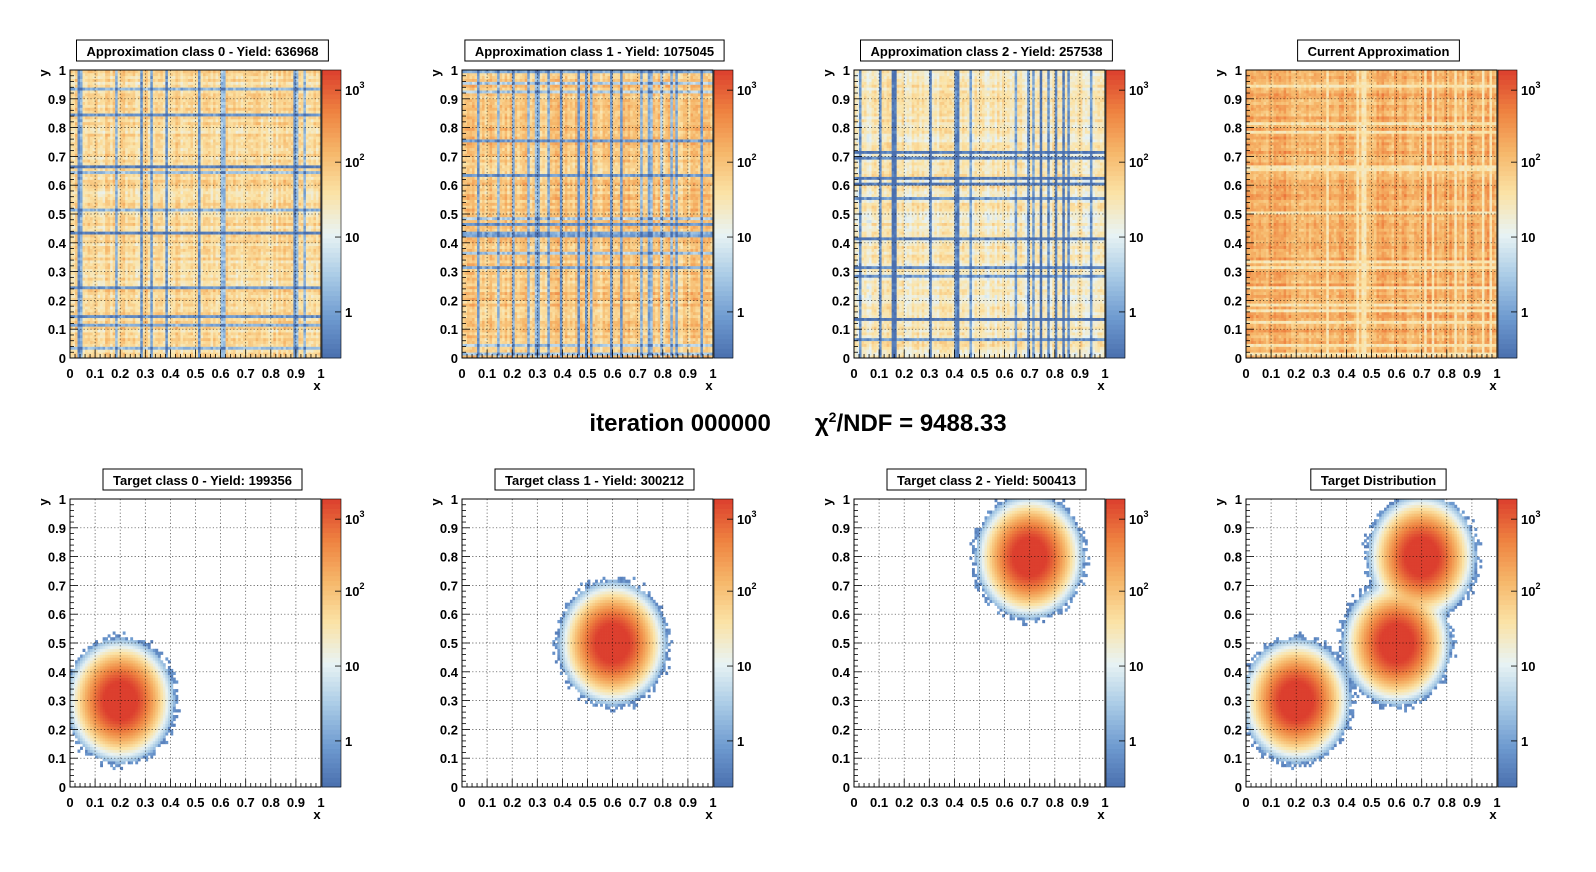  What do you see at coordinates (1378, 480) in the screenshot?
I see `panel-title: Target Distribution` at bounding box center [1378, 480].